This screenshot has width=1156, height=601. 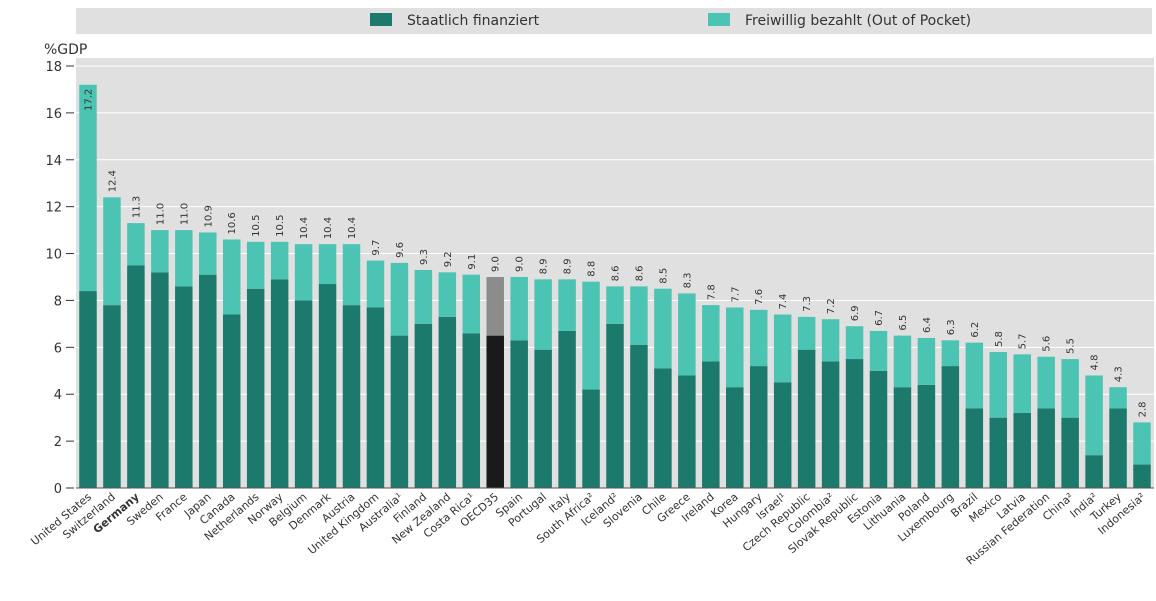 I want to click on value-label: 6.7, so click(x=879, y=318).